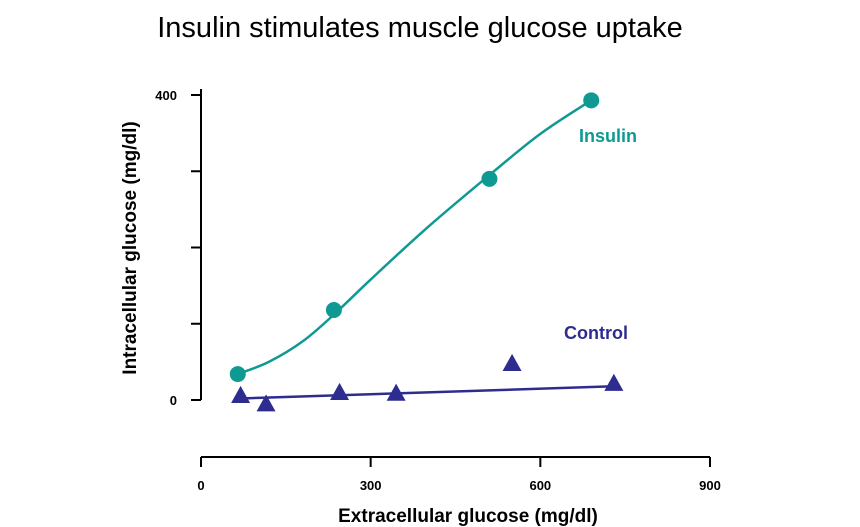 The height and width of the screenshot is (527, 860). Describe the element at coordinates (178, 248) in the screenshot. I see `y-axis: 0 400` at that location.